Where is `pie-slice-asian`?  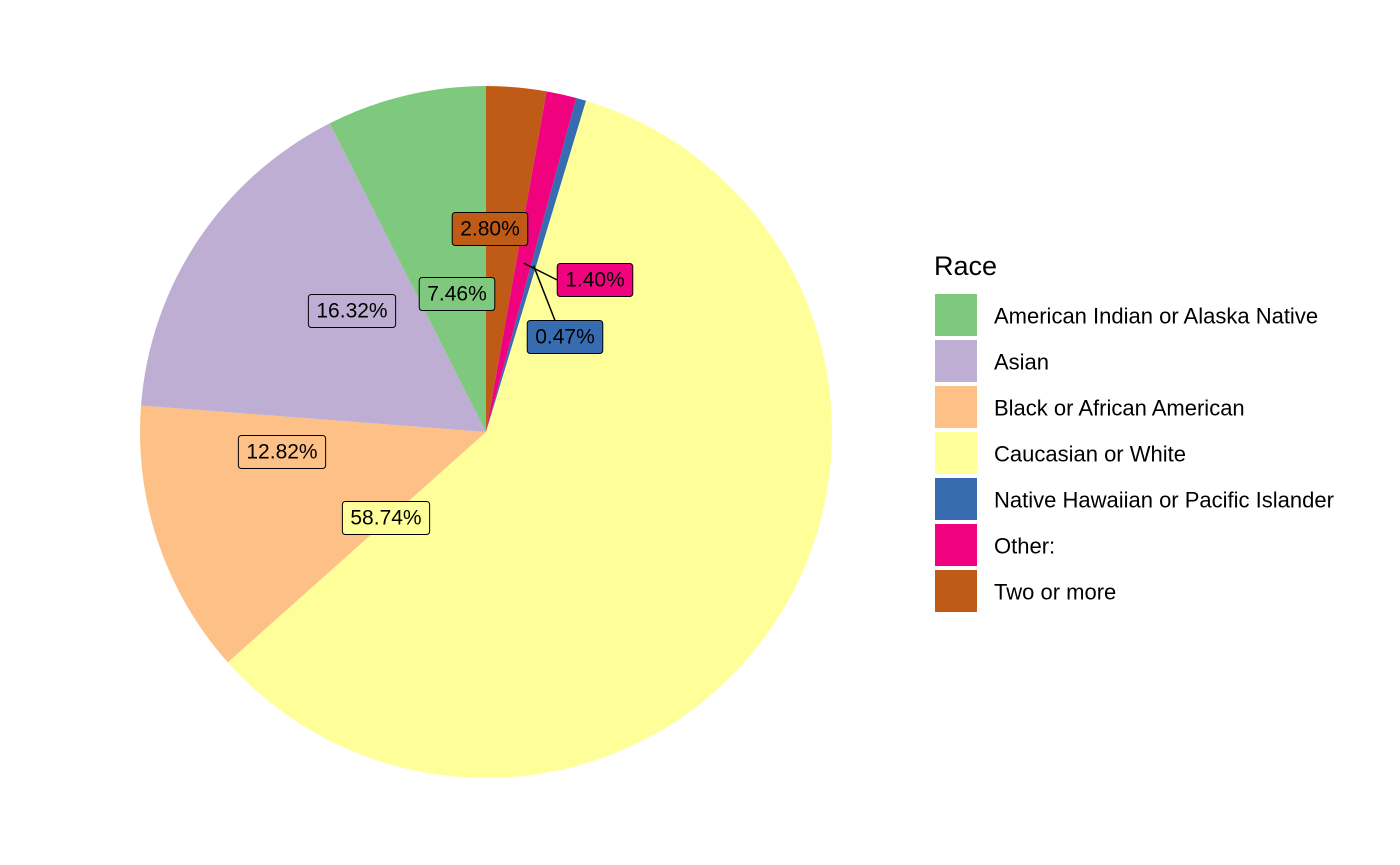
pie-slice-asian is located at coordinates (313, 277).